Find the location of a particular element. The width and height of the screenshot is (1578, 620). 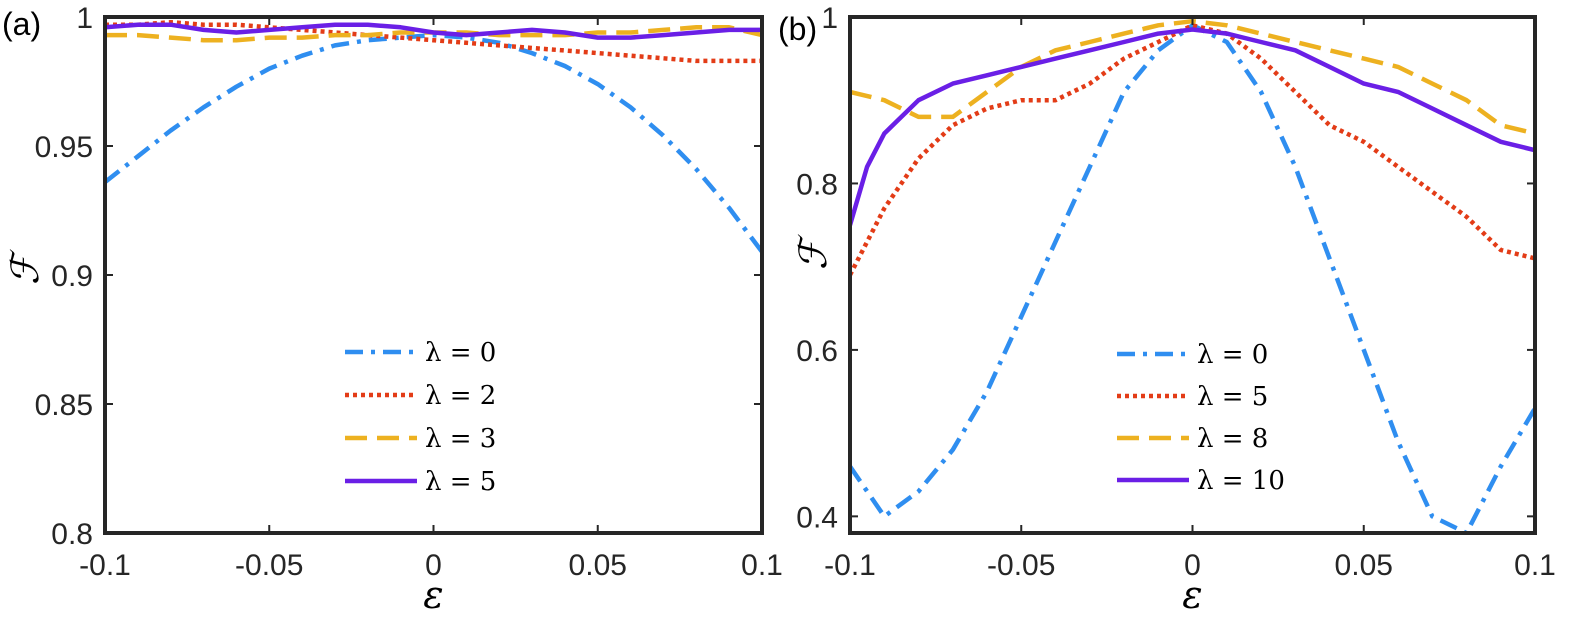

y-tick-label: 0.9 is located at coordinates (72, 276).